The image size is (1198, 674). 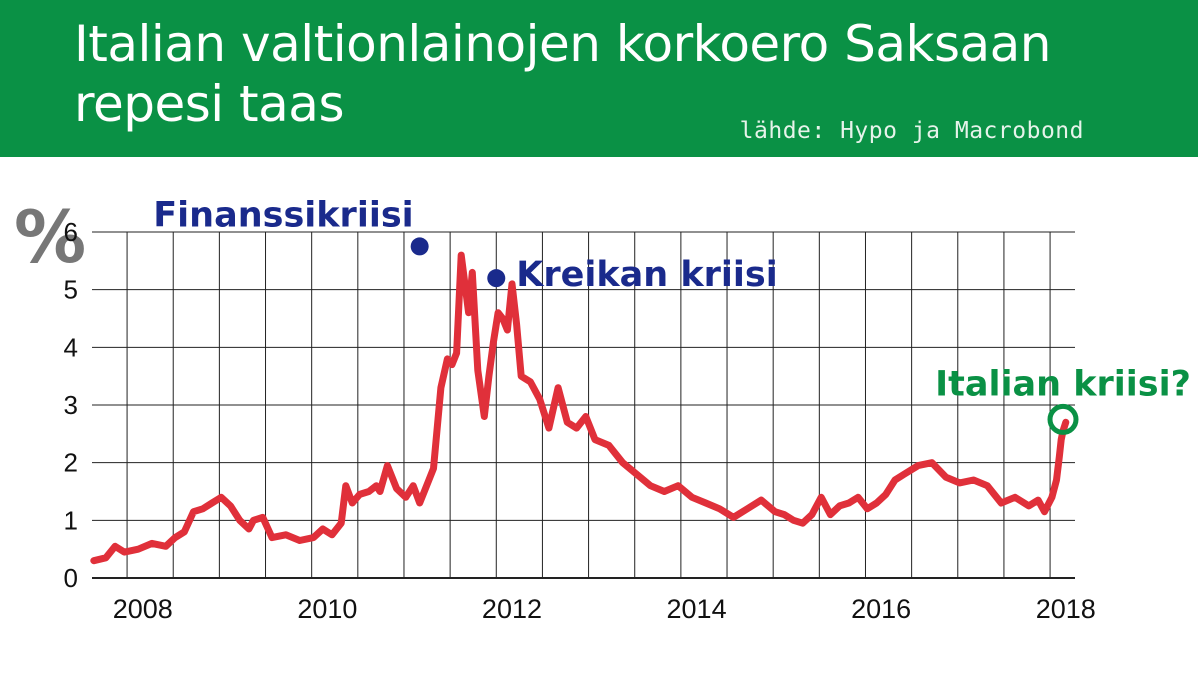 I want to click on x-tick-label: 2014, so click(x=697, y=609).